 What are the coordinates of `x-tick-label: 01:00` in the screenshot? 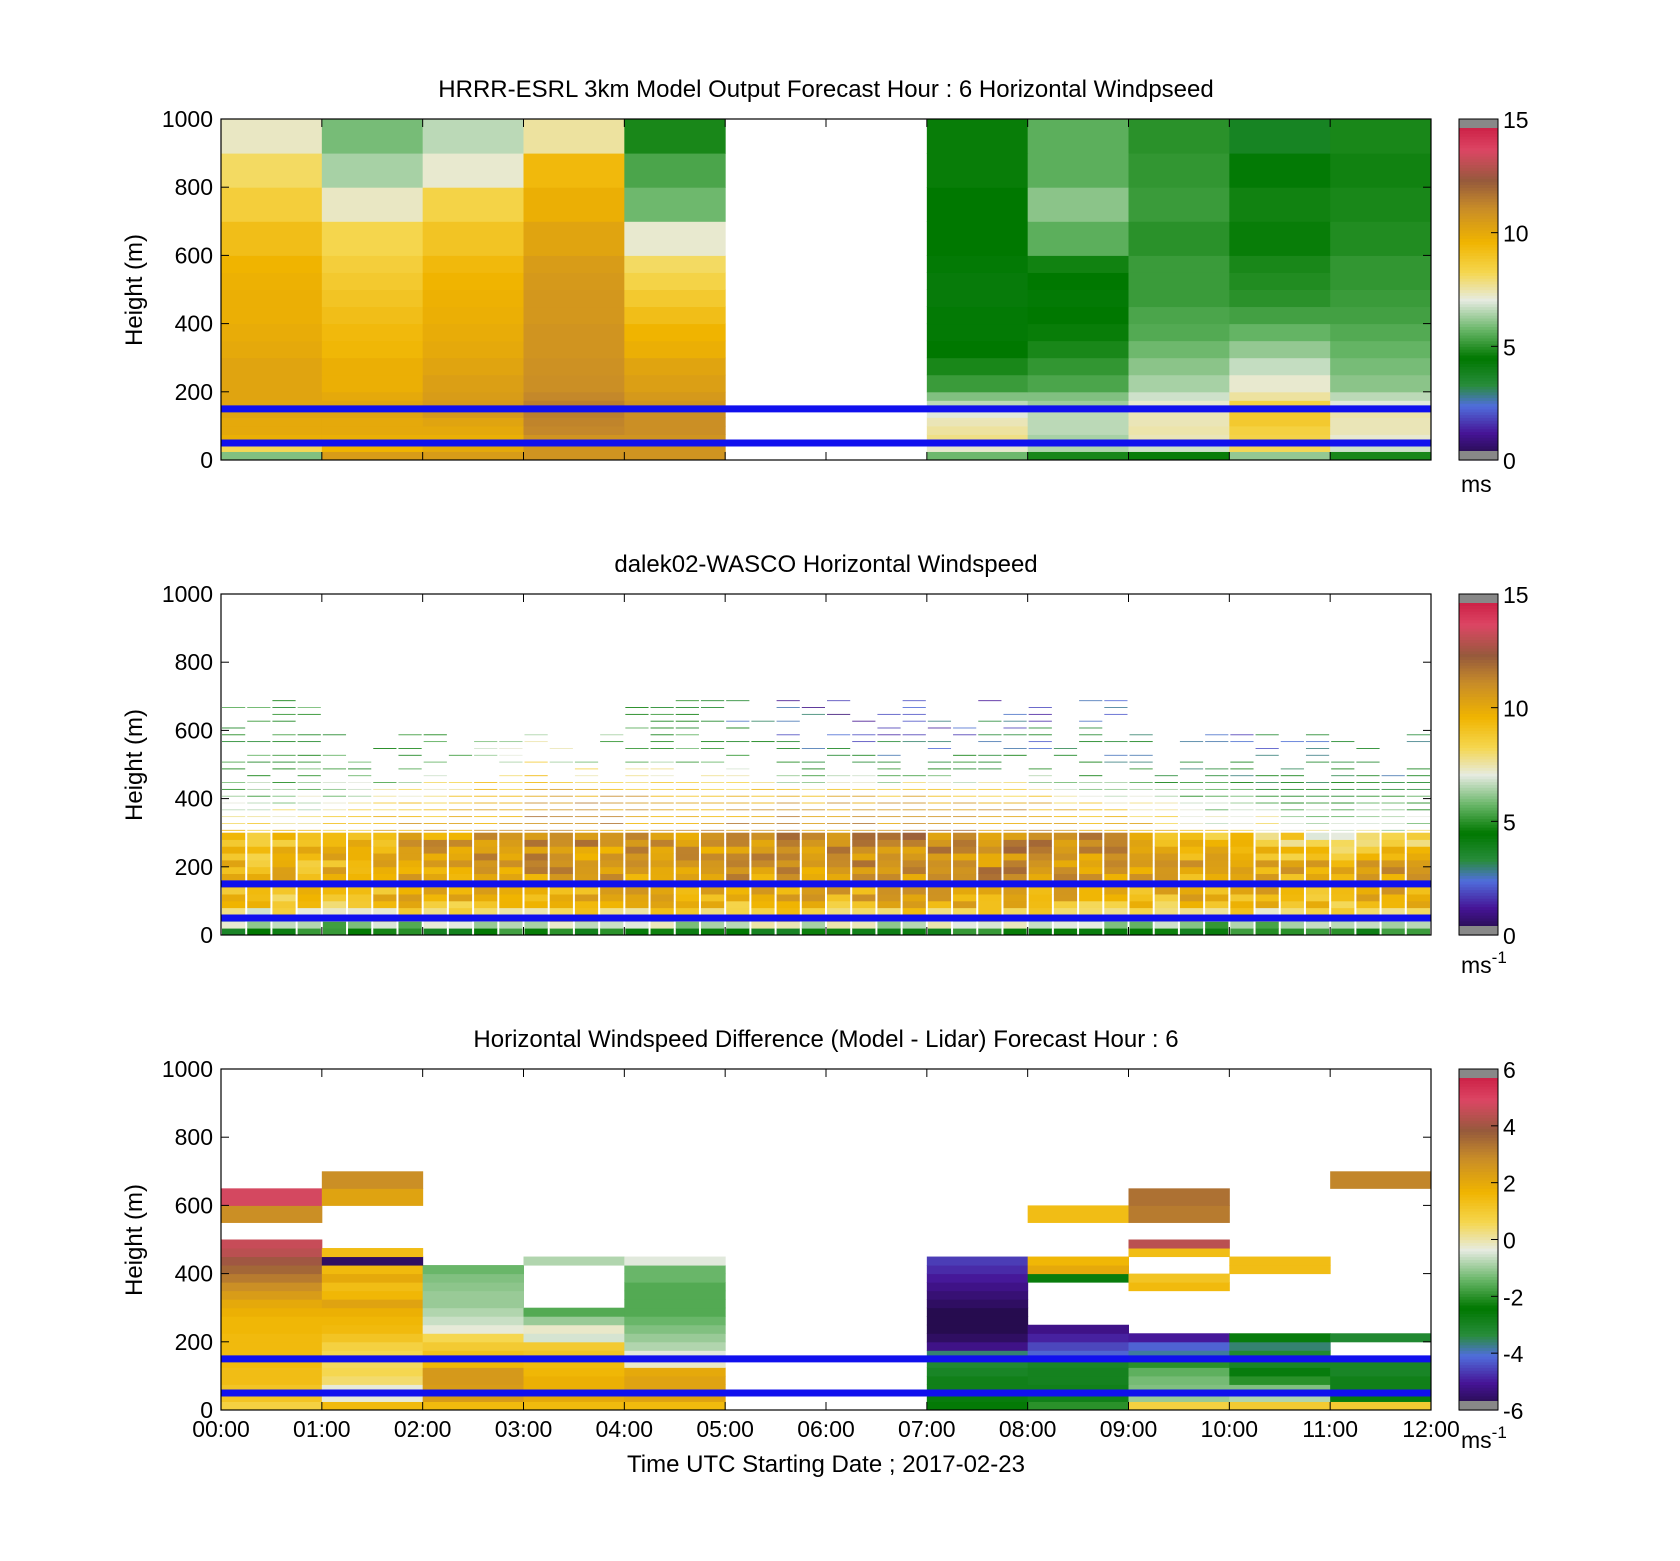 It's located at (322, 1429).